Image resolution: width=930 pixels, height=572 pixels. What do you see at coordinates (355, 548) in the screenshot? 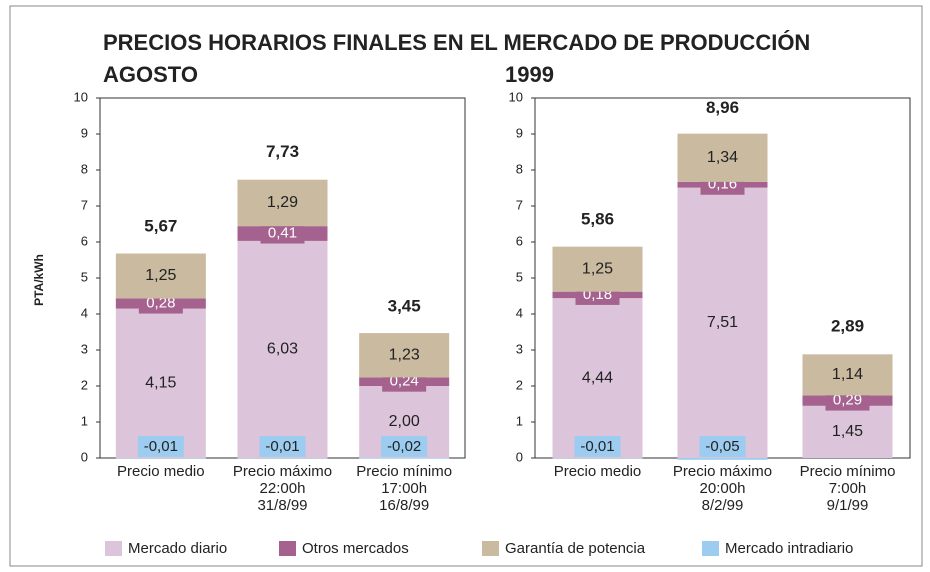
I see `legend-label: Otros mercados` at bounding box center [355, 548].